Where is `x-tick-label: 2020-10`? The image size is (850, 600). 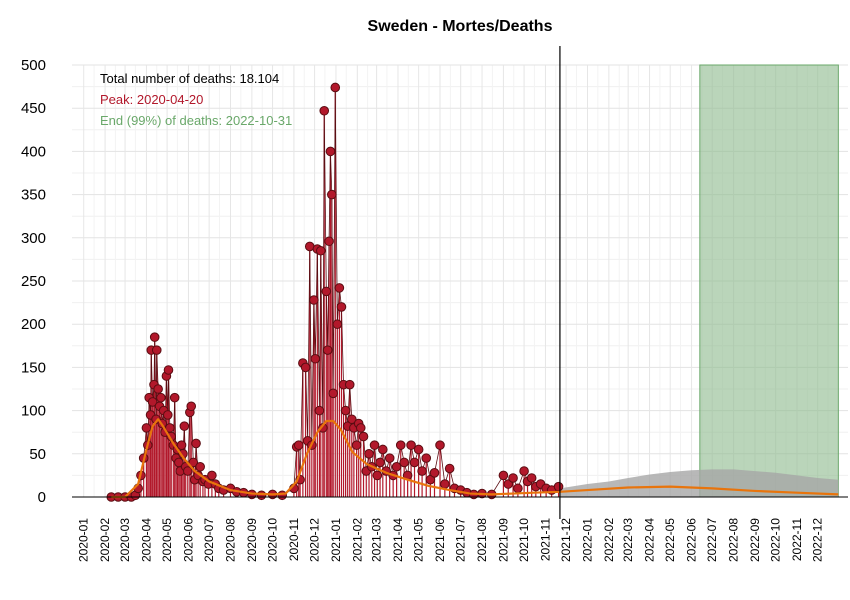
x-tick-label: 2020-10 is located at coordinates (273, 540).